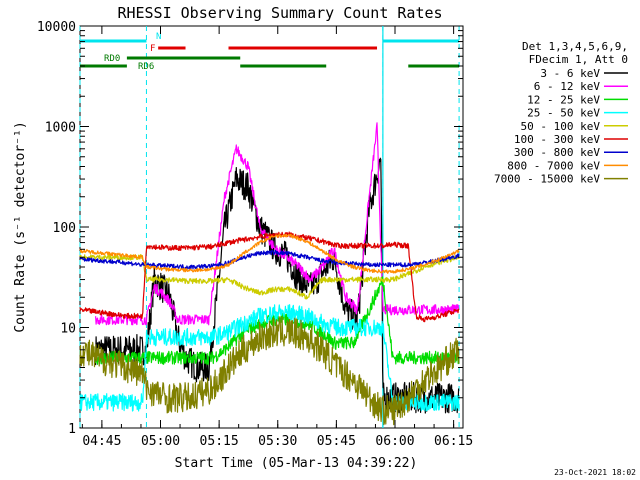 This screenshot has height=480, width=640. I want to click on x-axis-label: Start Time (05-Mar-13 04:39:22), so click(296, 463).